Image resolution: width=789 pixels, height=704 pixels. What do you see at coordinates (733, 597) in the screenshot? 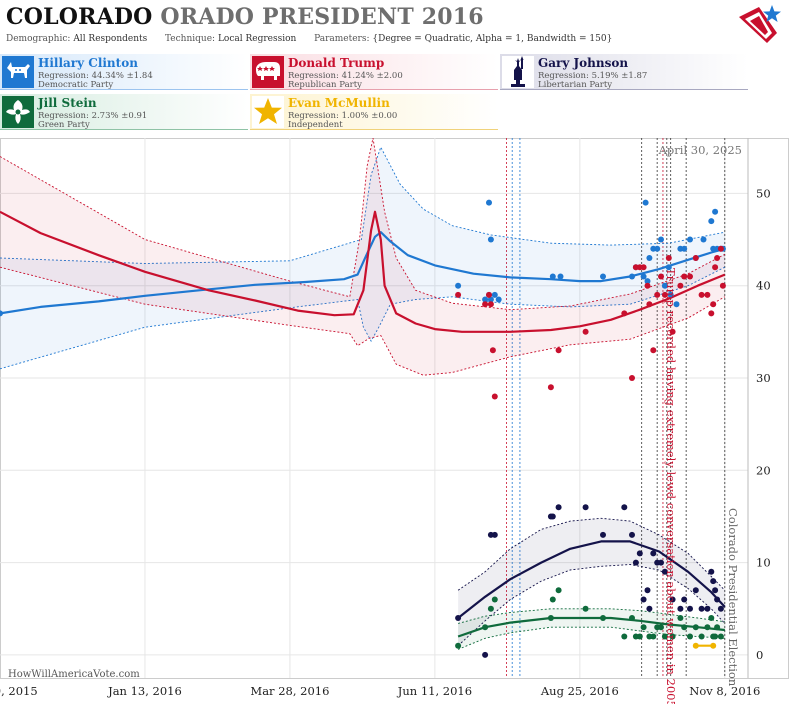
I see `annotation-label: Colorado Presidential Election` at bounding box center [733, 597].